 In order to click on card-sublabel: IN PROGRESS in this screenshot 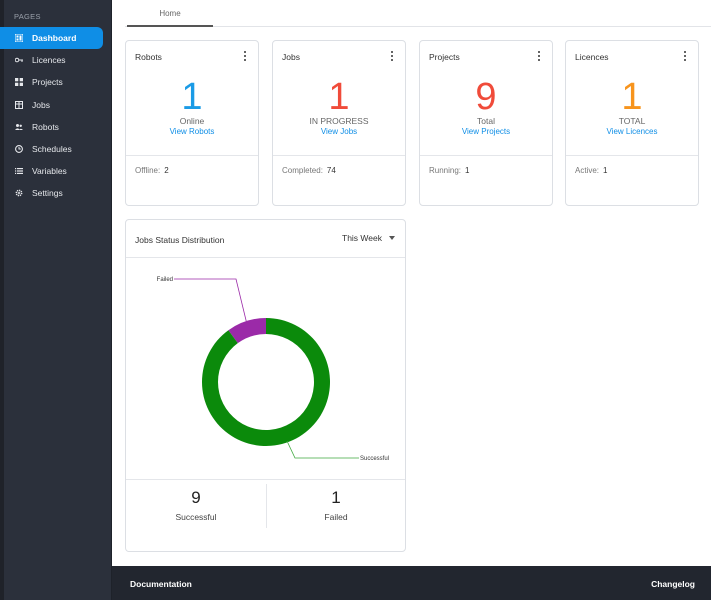, I will do `click(339, 121)`.